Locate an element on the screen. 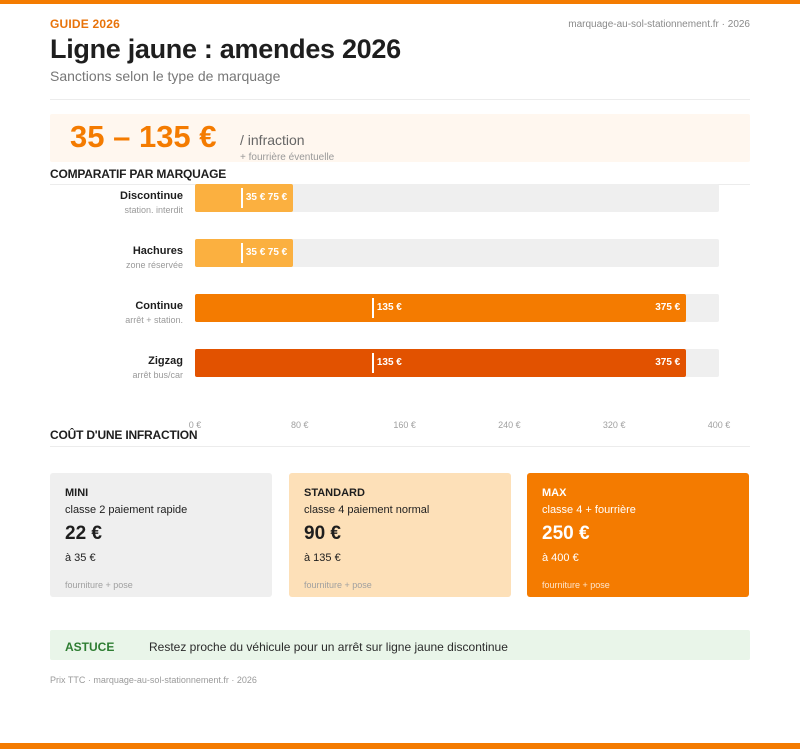 The height and width of the screenshot is (749, 800). x-tick-label: 320 € is located at coordinates (614, 425).